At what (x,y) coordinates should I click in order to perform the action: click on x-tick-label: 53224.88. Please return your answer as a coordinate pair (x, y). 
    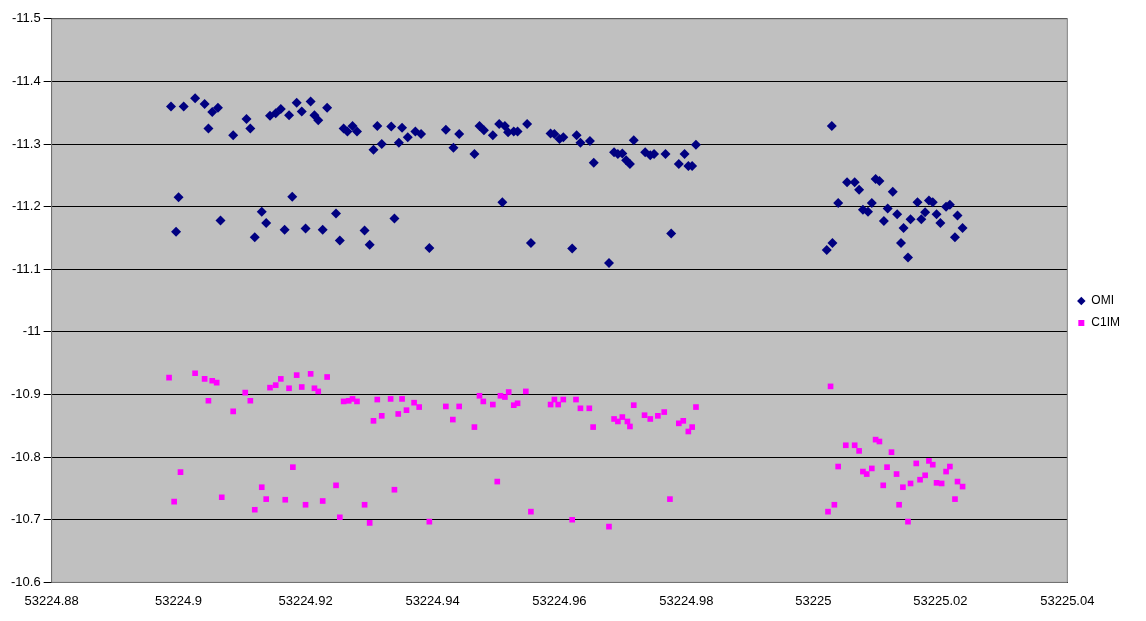
    Looking at the image, I should click on (51, 600).